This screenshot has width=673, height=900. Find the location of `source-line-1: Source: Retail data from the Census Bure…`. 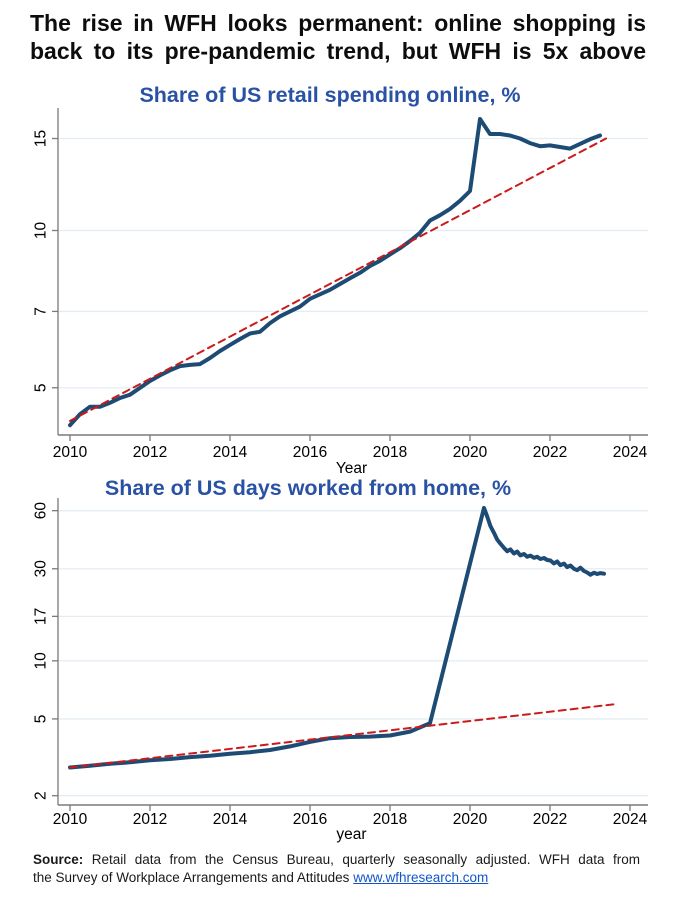

source-line-1: Source: Retail data from the Census Bure… is located at coordinates (336, 860).